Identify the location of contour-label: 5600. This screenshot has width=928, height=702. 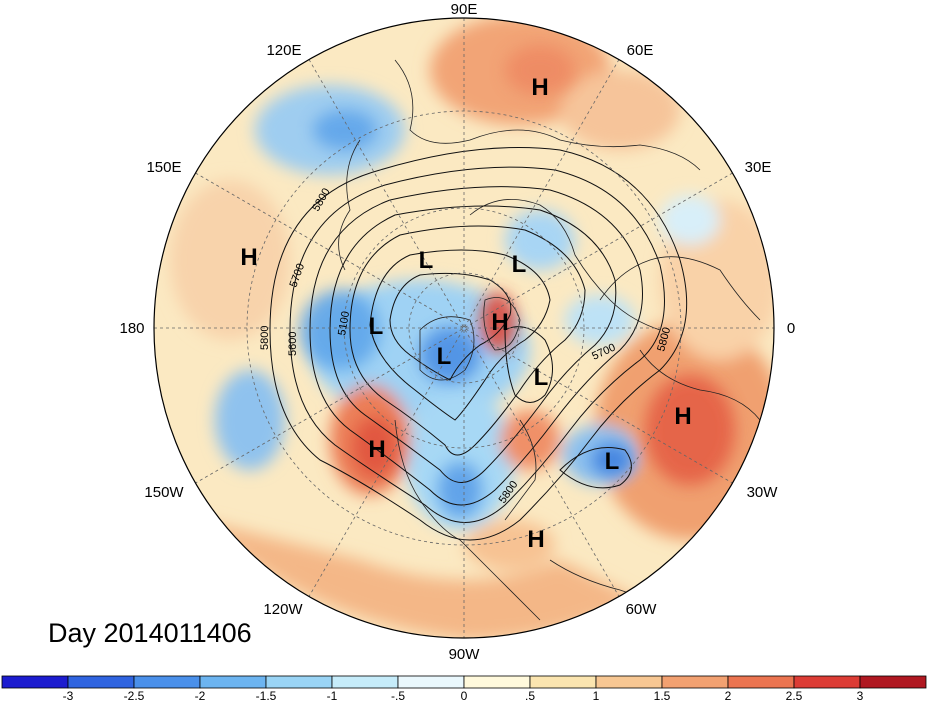
(293, 344).